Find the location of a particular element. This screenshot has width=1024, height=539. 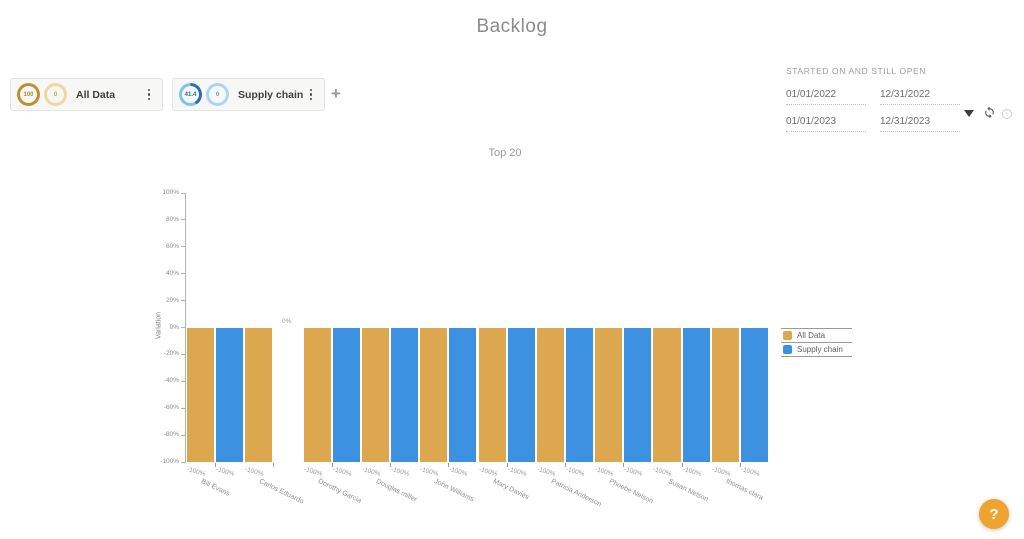

legend-label: Supply chain is located at coordinates (820, 349).